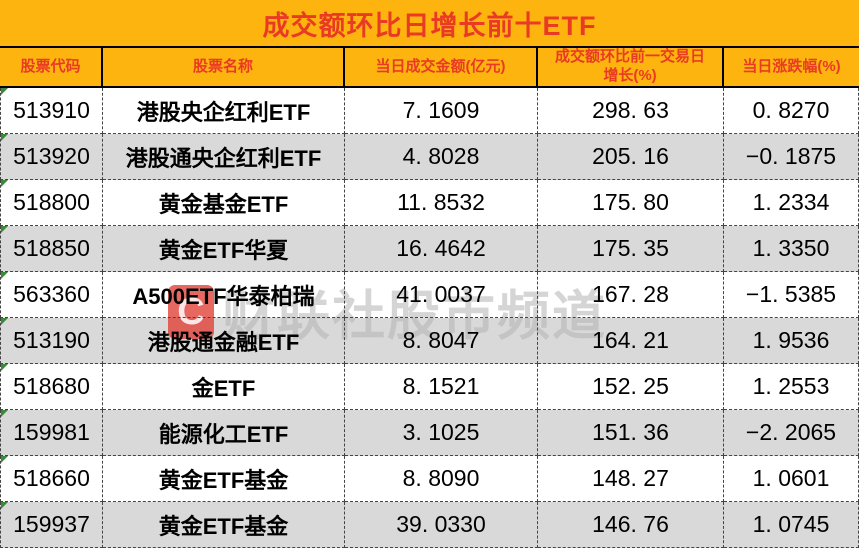 Image resolution: width=859 pixels, height=550 pixels. What do you see at coordinates (51, 249) in the screenshot?
I see `cell-code: 518850` at bounding box center [51, 249].